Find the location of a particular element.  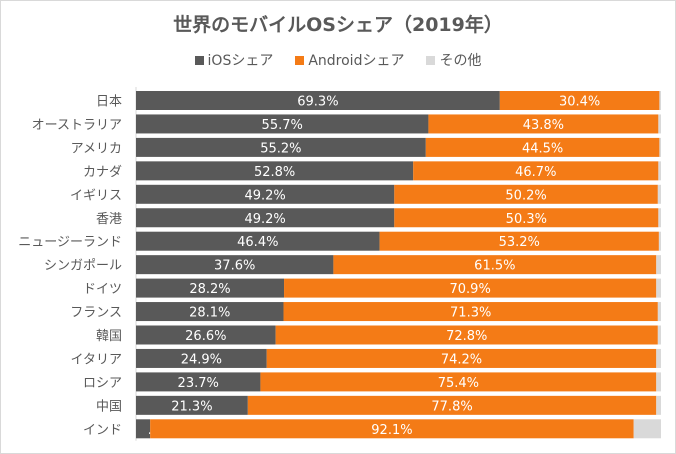

data-label: 30.4% is located at coordinates (579, 102).